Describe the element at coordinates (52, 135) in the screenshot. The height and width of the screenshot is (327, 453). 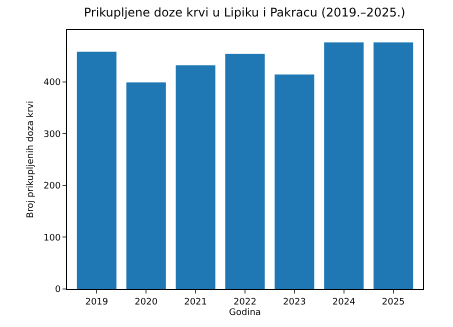
I see `y-tick-label: 300` at that location.